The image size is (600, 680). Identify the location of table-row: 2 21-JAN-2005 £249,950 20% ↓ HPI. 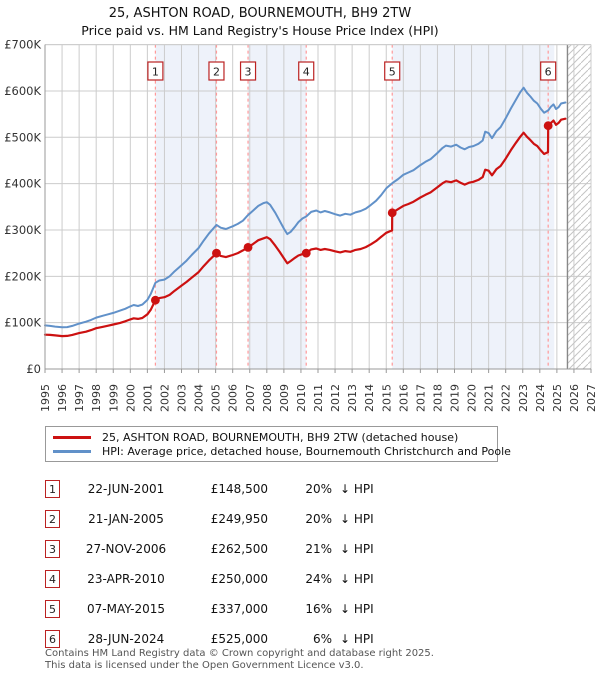
(209, 519).